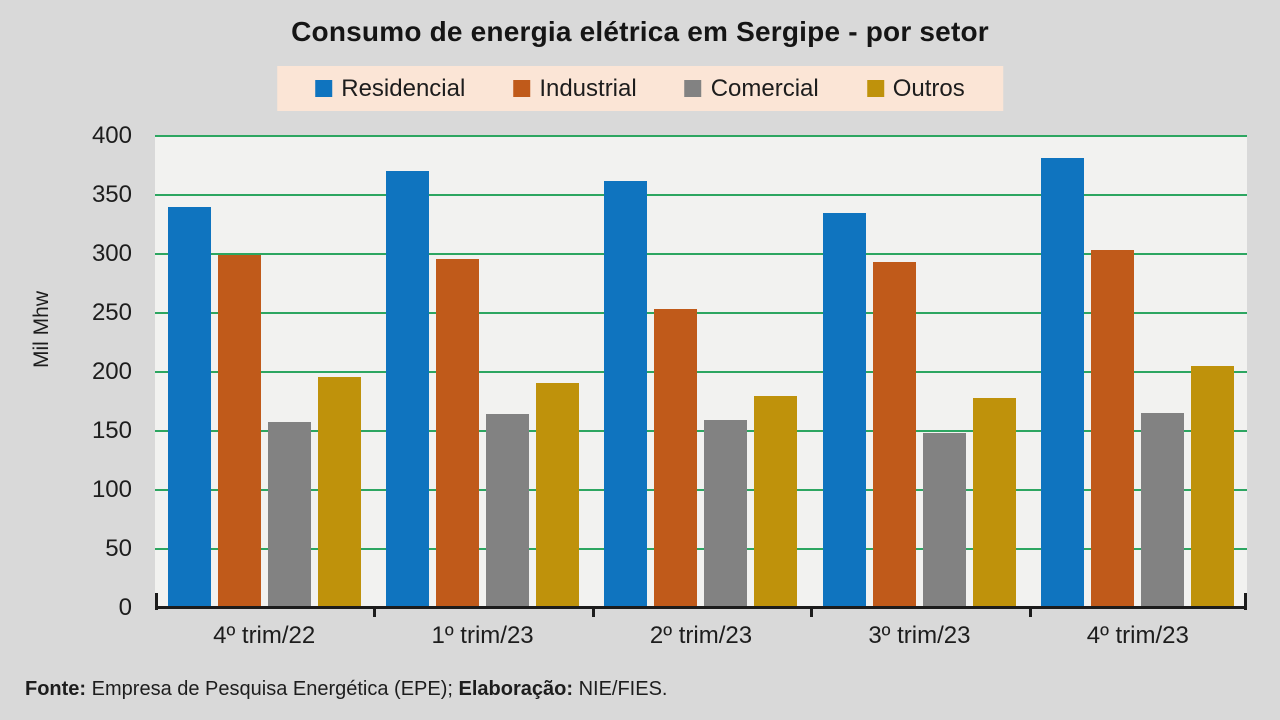 The height and width of the screenshot is (720, 1280). What do you see at coordinates (482, 635) in the screenshot?
I see `x-axis-label: 1º trim/23` at bounding box center [482, 635].